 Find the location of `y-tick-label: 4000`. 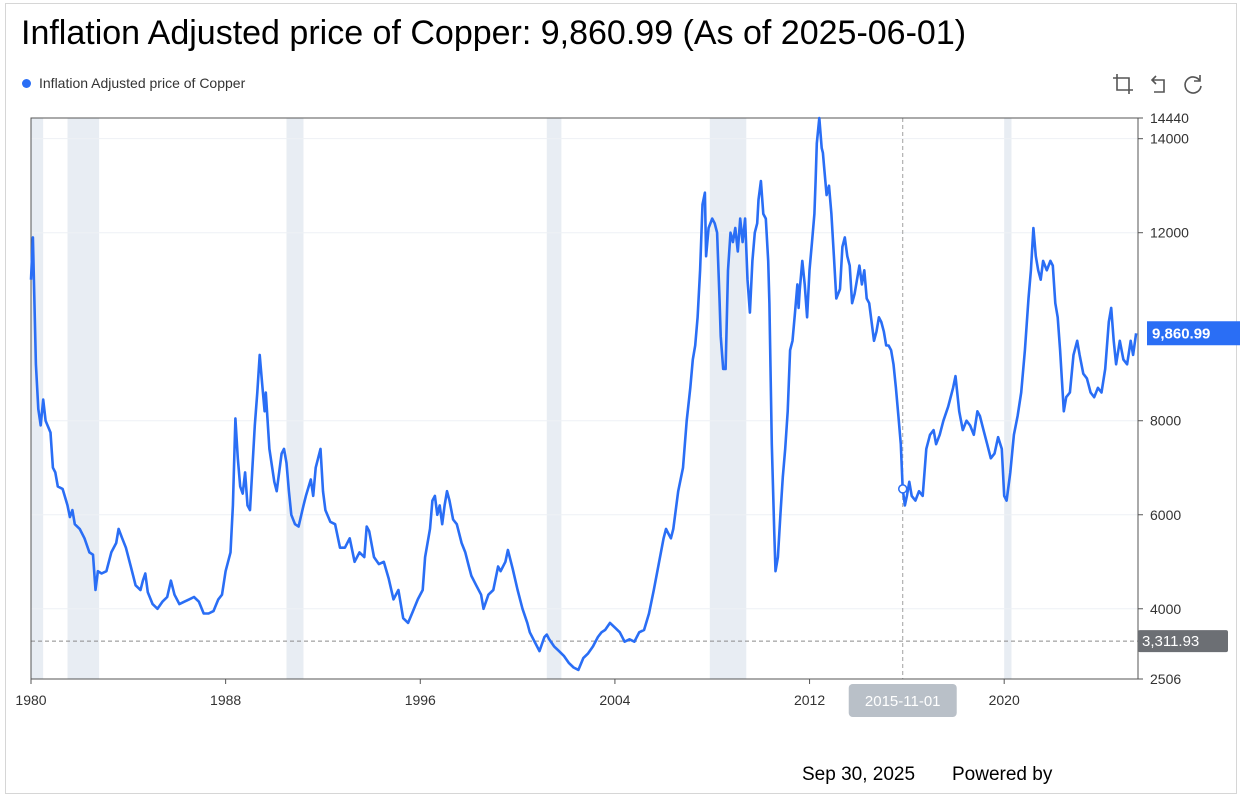

y-tick-label: 4000 is located at coordinates (1165, 609).